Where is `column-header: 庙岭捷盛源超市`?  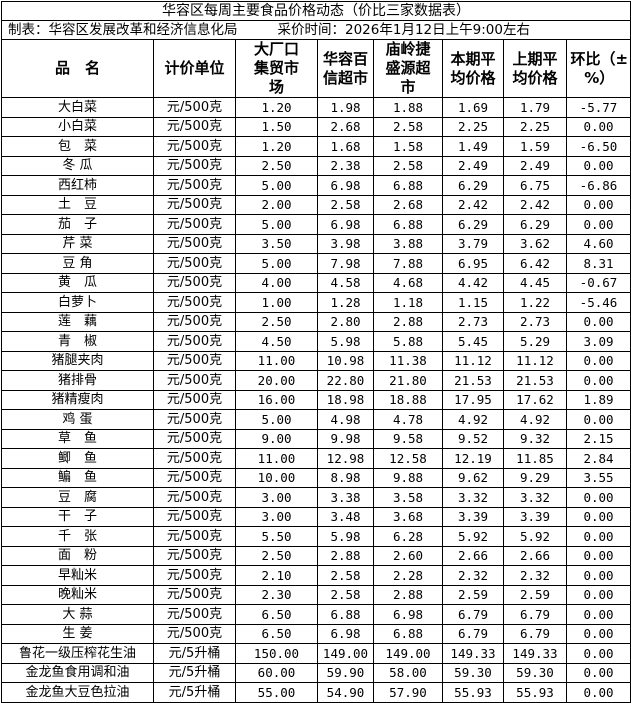
column-header: 庙岭捷盛源超市 is located at coordinates (408, 68).